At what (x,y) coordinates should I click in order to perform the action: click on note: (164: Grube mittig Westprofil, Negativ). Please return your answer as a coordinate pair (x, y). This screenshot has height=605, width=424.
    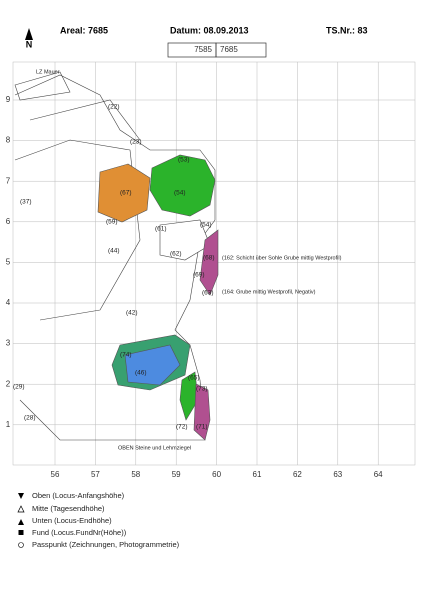
    Looking at the image, I should click on (269, 292).